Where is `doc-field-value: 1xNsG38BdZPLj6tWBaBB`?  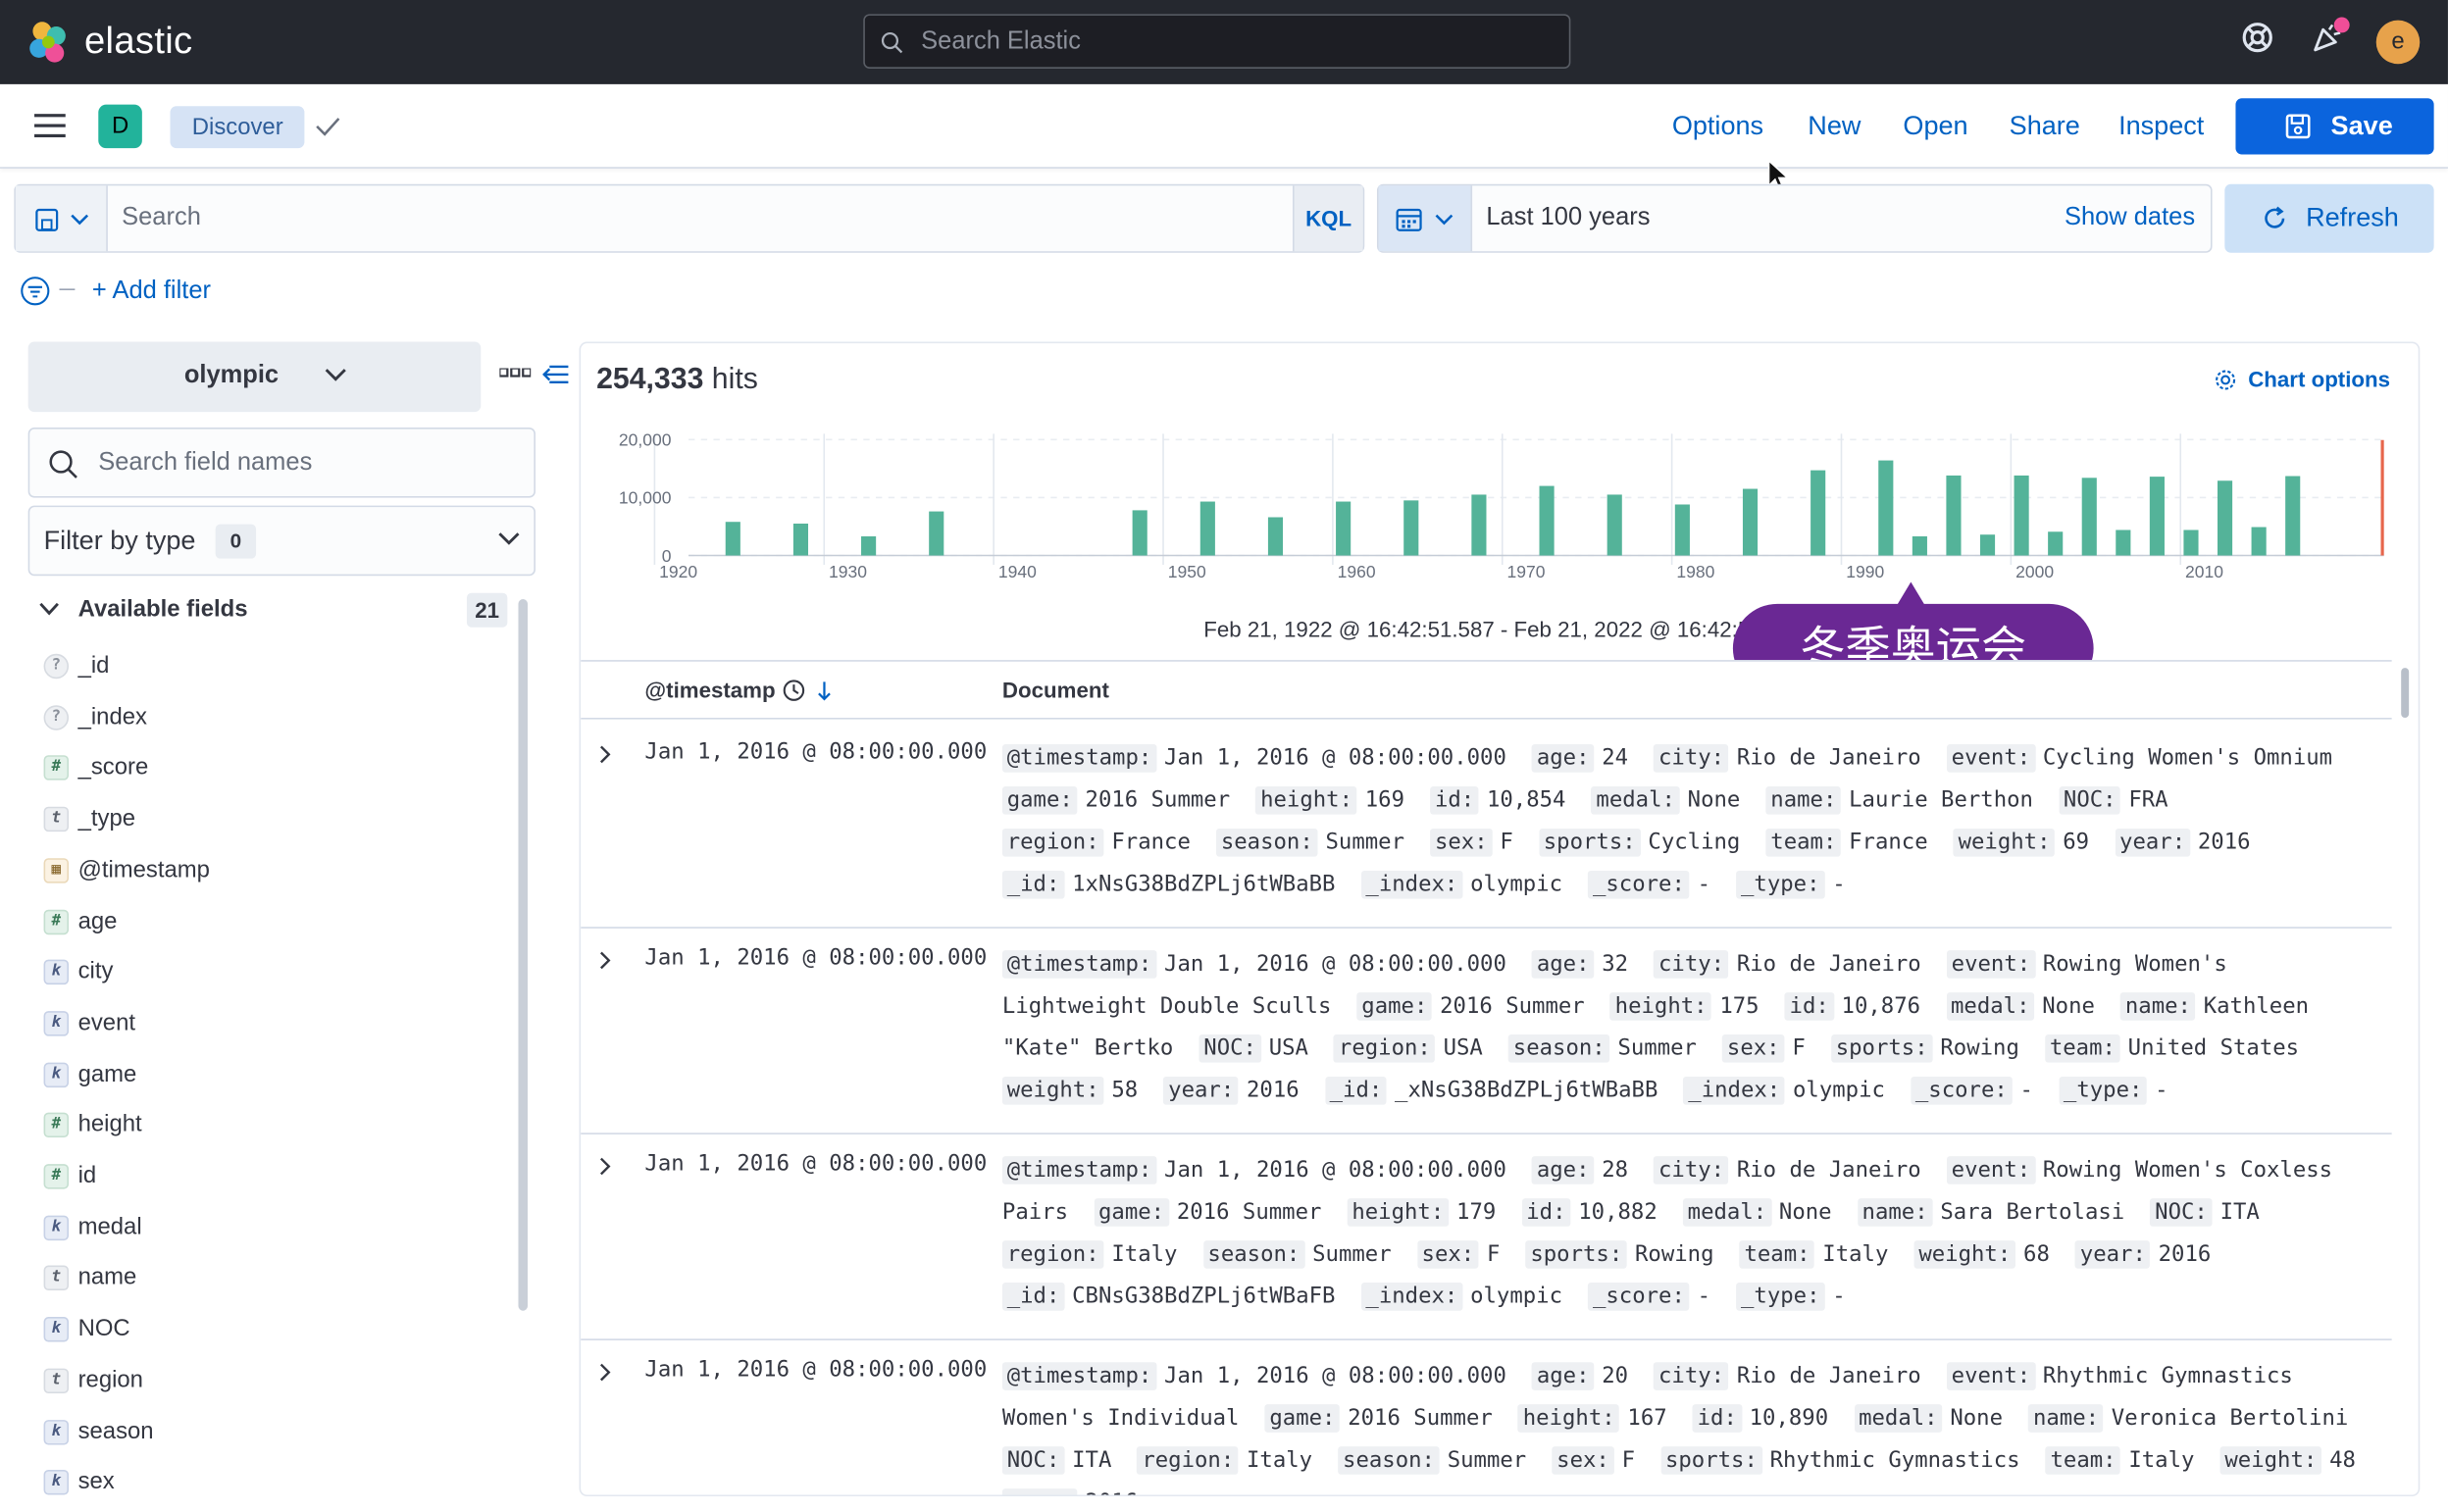
doc-field-value: 1xNsG38BdZPLj6tWBaBB is located at coordinates (1204, 884).